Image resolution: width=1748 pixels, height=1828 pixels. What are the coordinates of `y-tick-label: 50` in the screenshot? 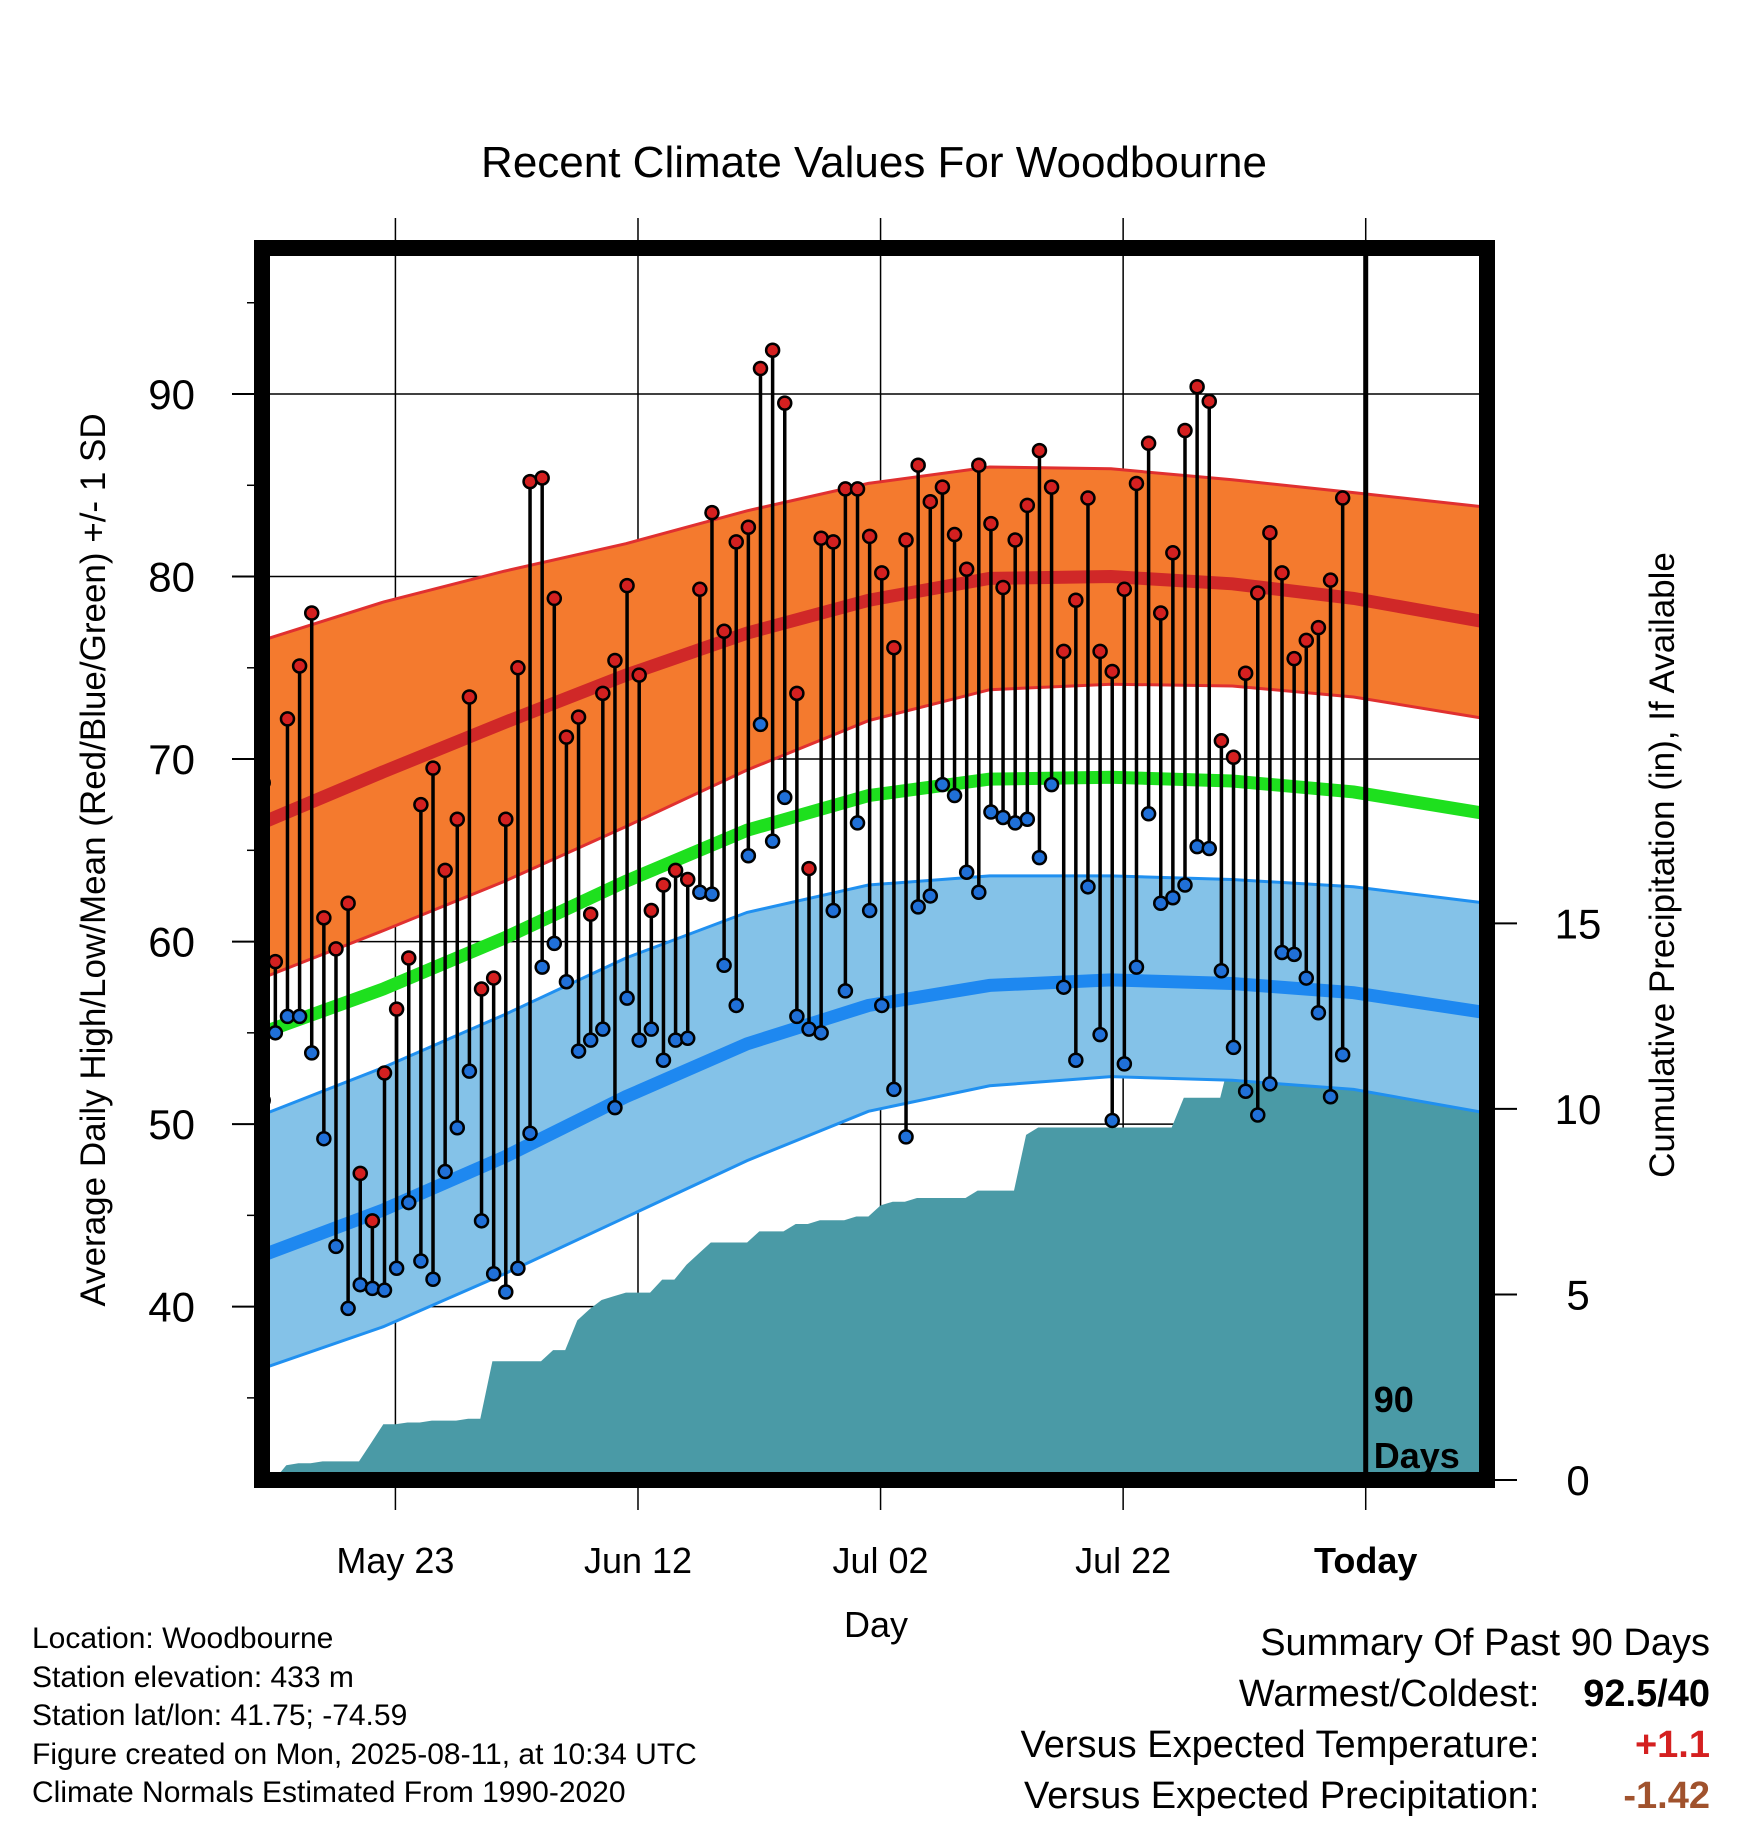 It's located at (171, 1124).